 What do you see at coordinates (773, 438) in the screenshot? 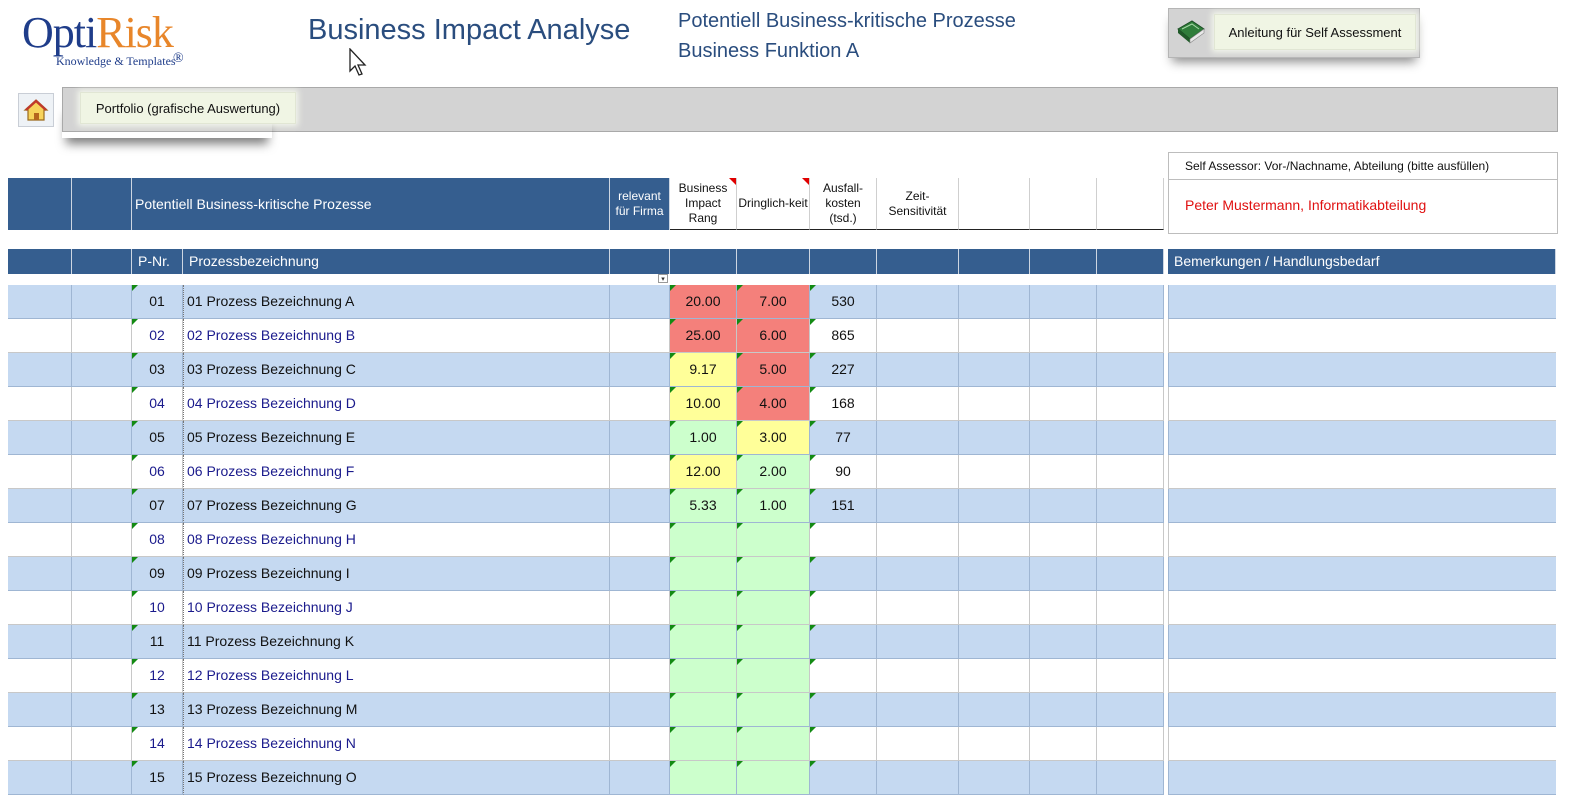
I see `cell-dringlichkeit: 3.00` at bounding box center [773, 438].